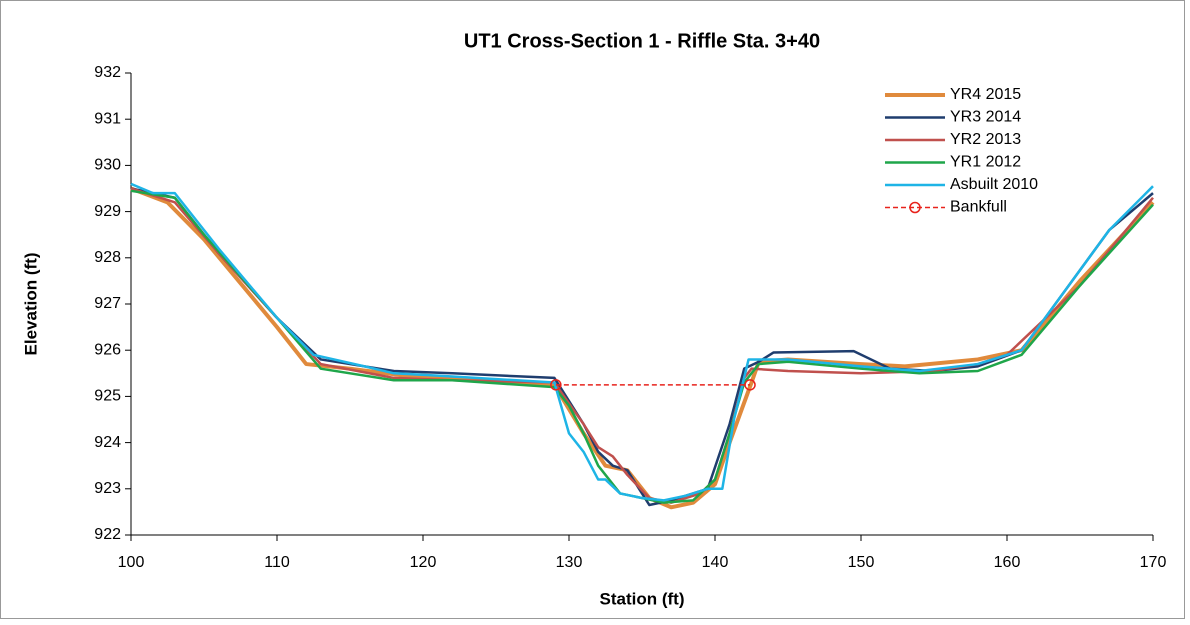 The height and width of the screenshot is (625, 1190). What do you see at coordinates (985, 139) in the screenshot?
I see `legend-label: YR2 2013` at bounding box center [985, 139].